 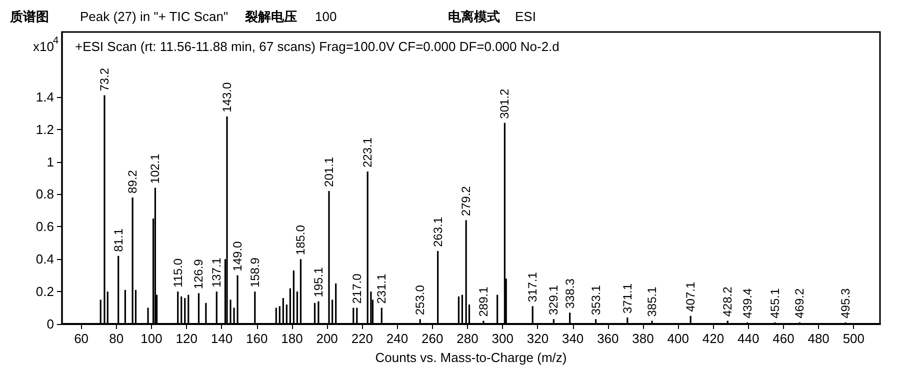 What do you see at coordinates (362, 338) in the screenshot?
I see `x-tick-label: 220` at bounding box center [362, 338].